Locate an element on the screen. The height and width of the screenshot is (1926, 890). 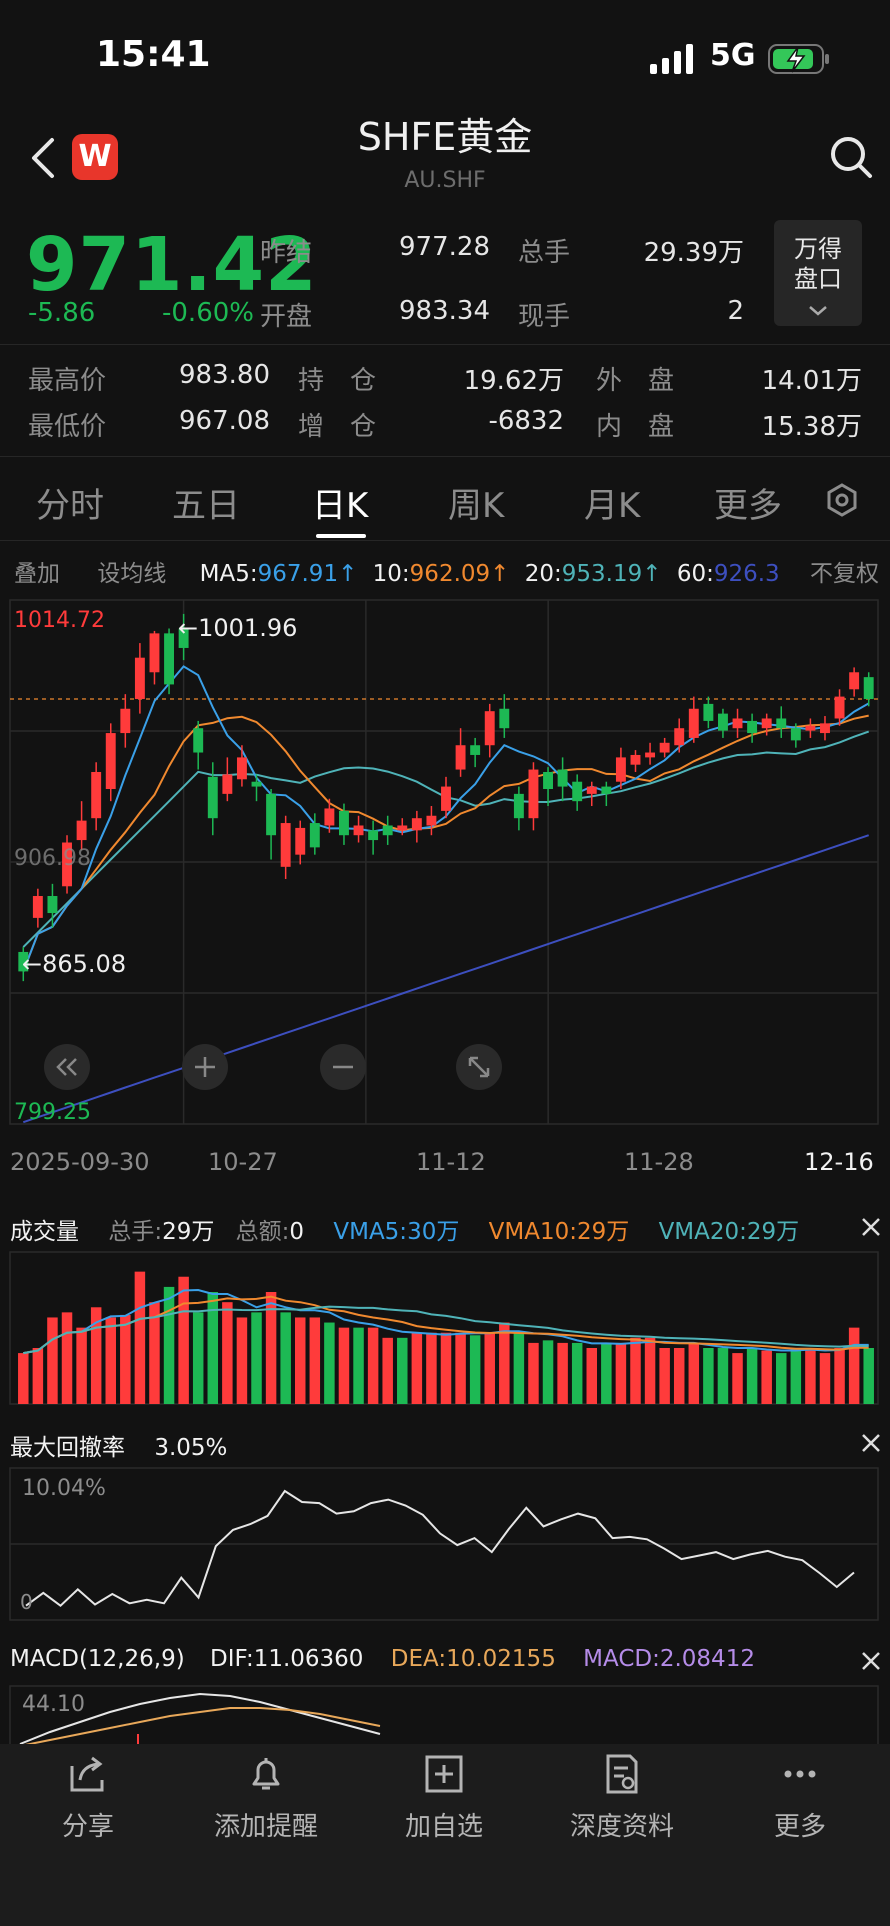
search-icon is located at coordinates (851, 157).